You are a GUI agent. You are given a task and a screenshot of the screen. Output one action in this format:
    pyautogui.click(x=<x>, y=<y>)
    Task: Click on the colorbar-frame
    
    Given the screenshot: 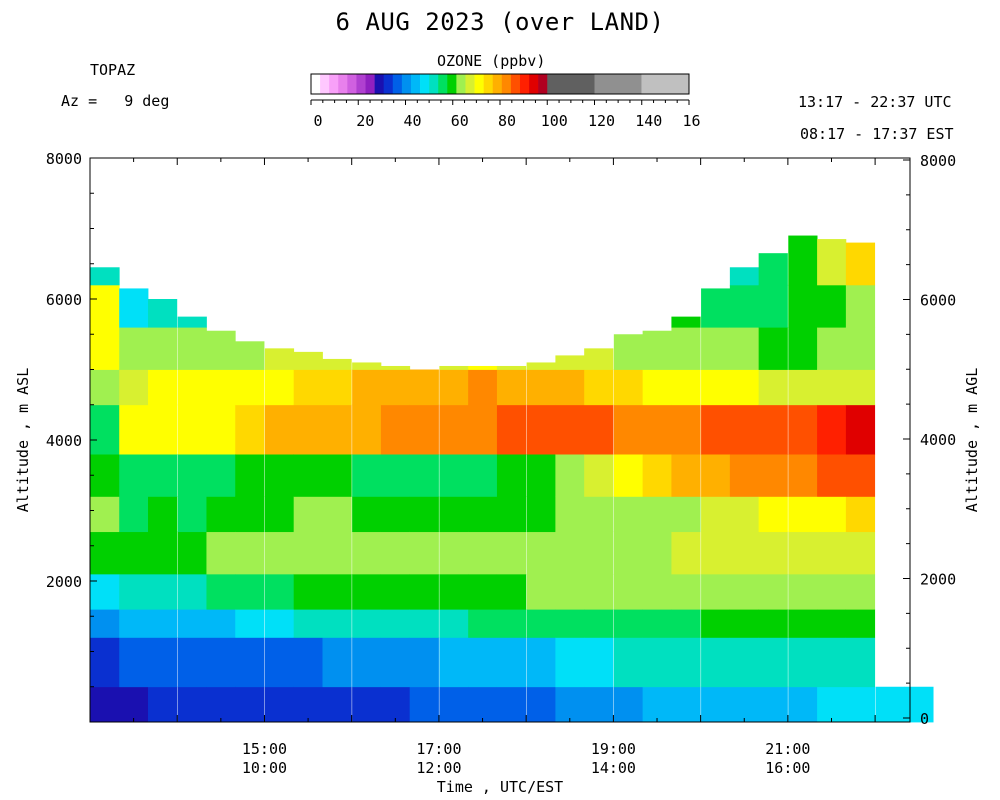 What is the action you would take?
    pyautogui.click(x=500, y=84)
    